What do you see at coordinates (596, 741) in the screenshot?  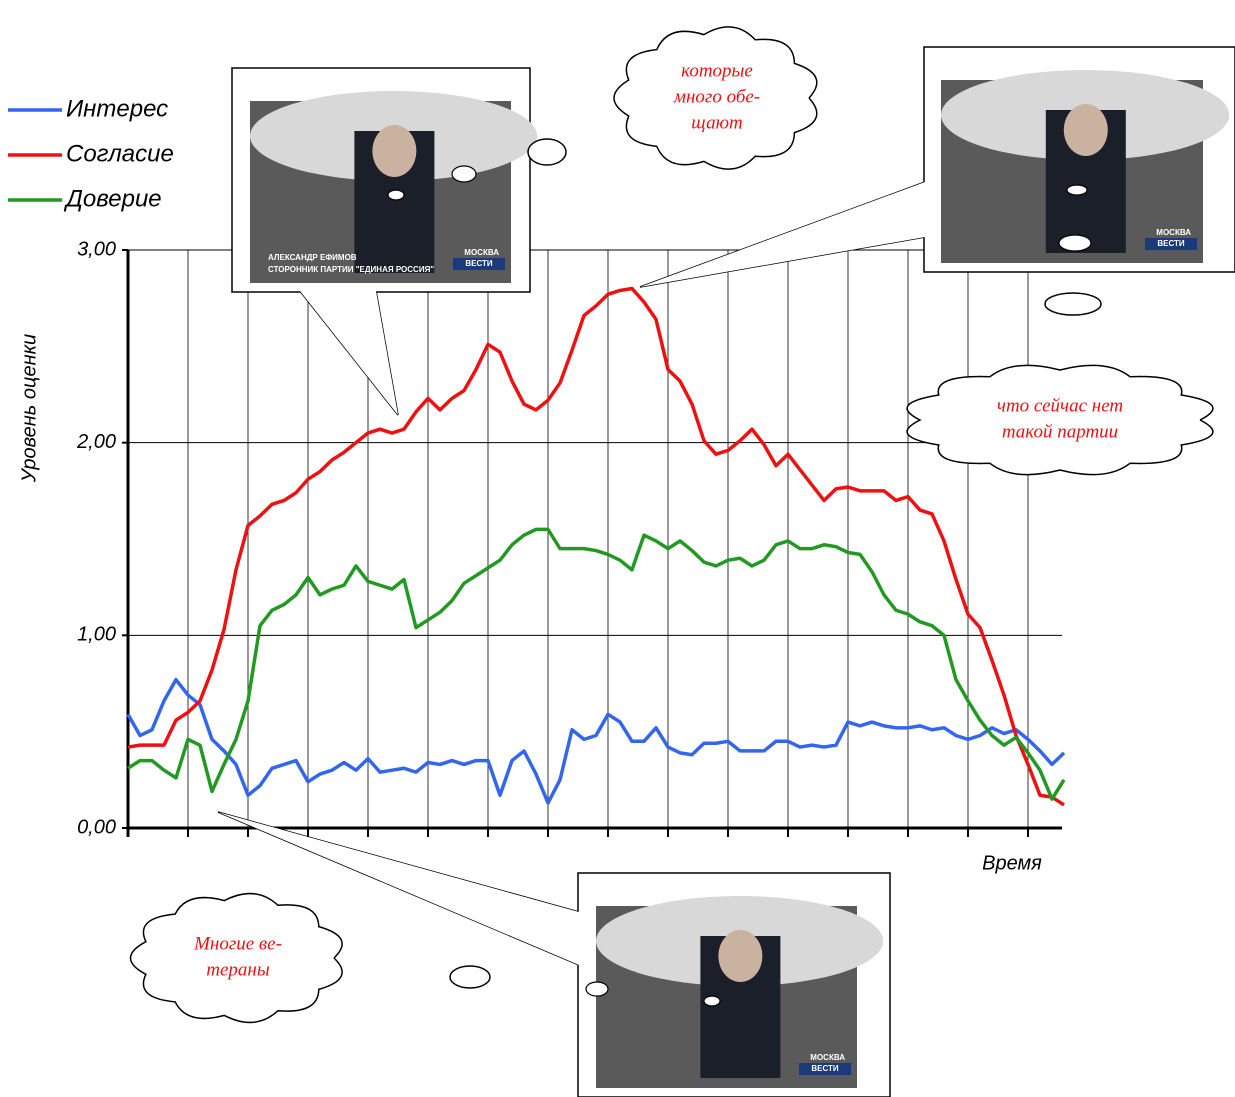 I see `series-line` at bounding box center [596, 741].